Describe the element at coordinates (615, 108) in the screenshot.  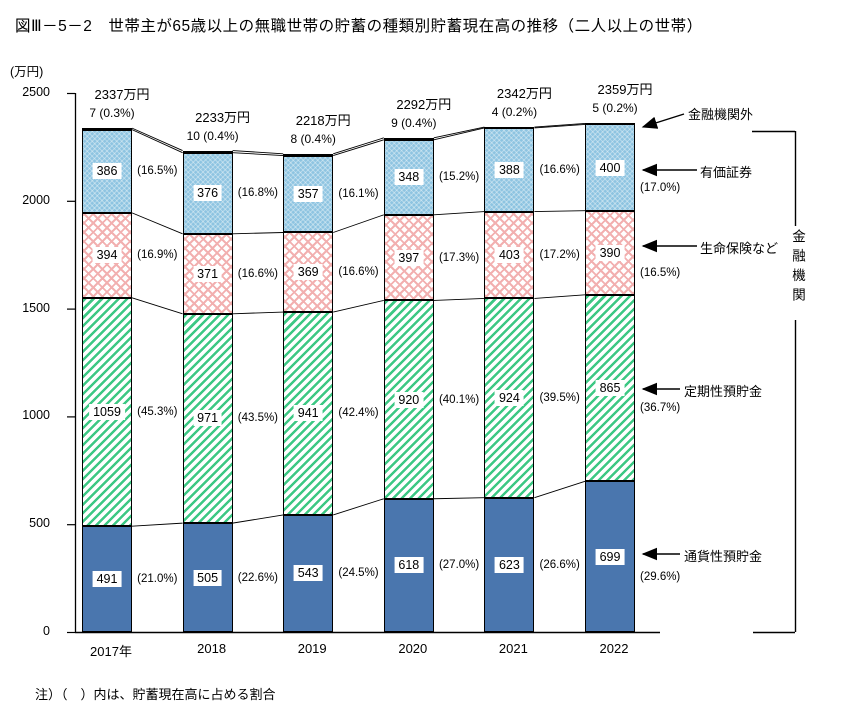
I see `bar-top-annotation: 5 (0.2%)` at that location.